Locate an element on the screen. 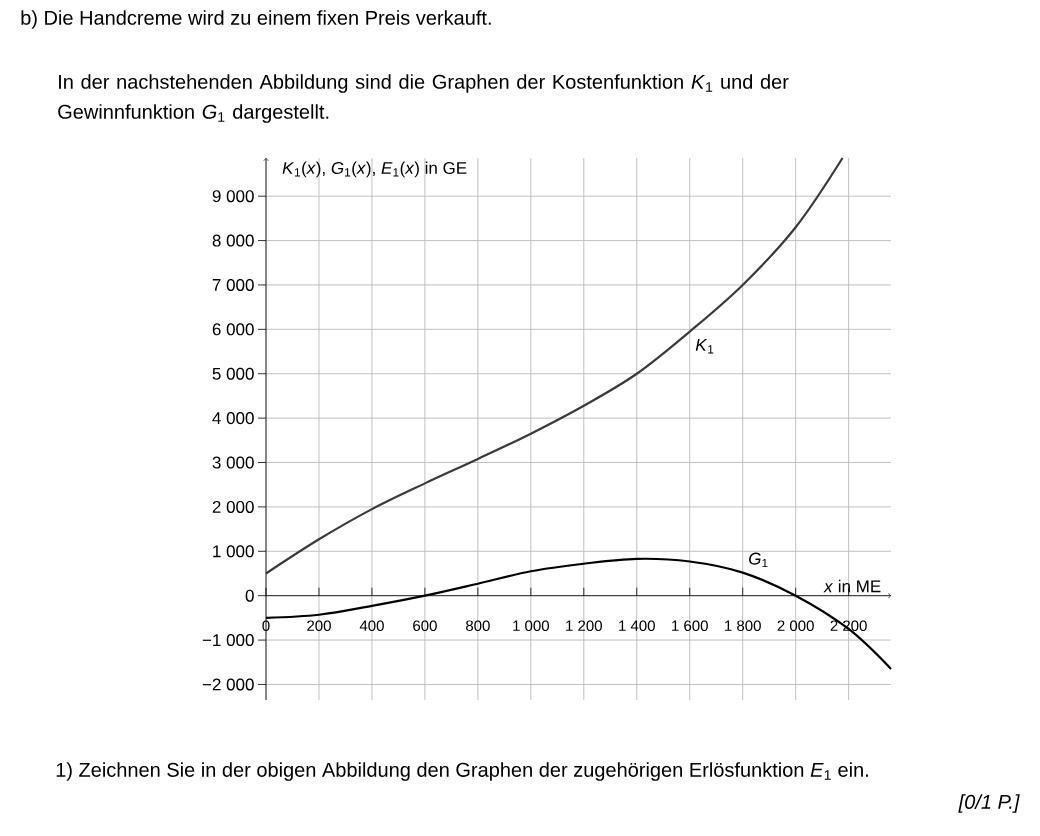 The height and width of the screenshot is (836, 1040). x-tick-label: 200 is located at coordinates (319, 625).